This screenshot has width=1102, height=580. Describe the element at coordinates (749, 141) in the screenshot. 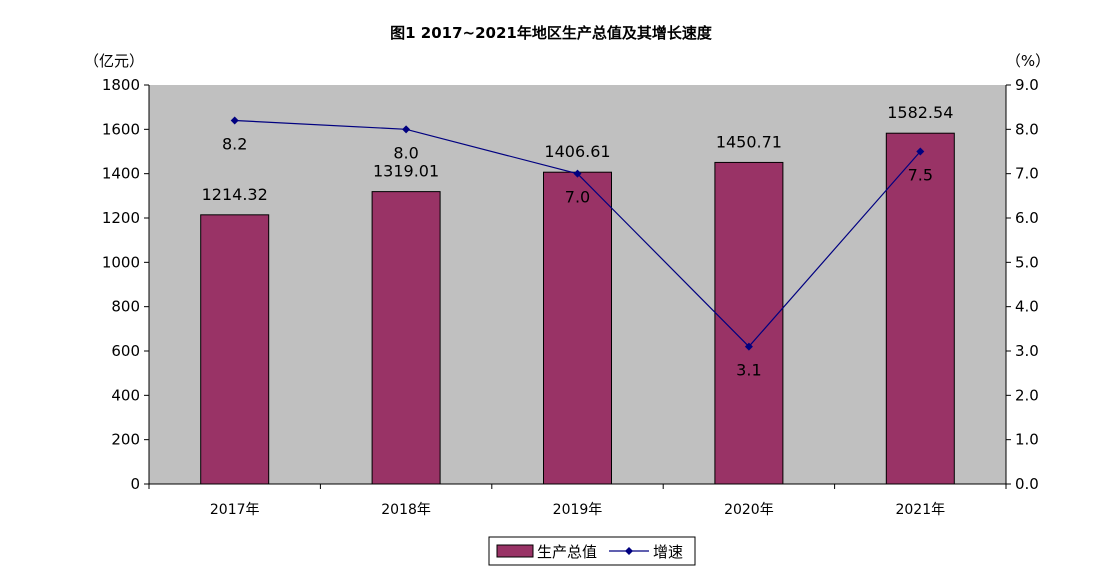

I see `bar-value-label: 1450.71` at that location.